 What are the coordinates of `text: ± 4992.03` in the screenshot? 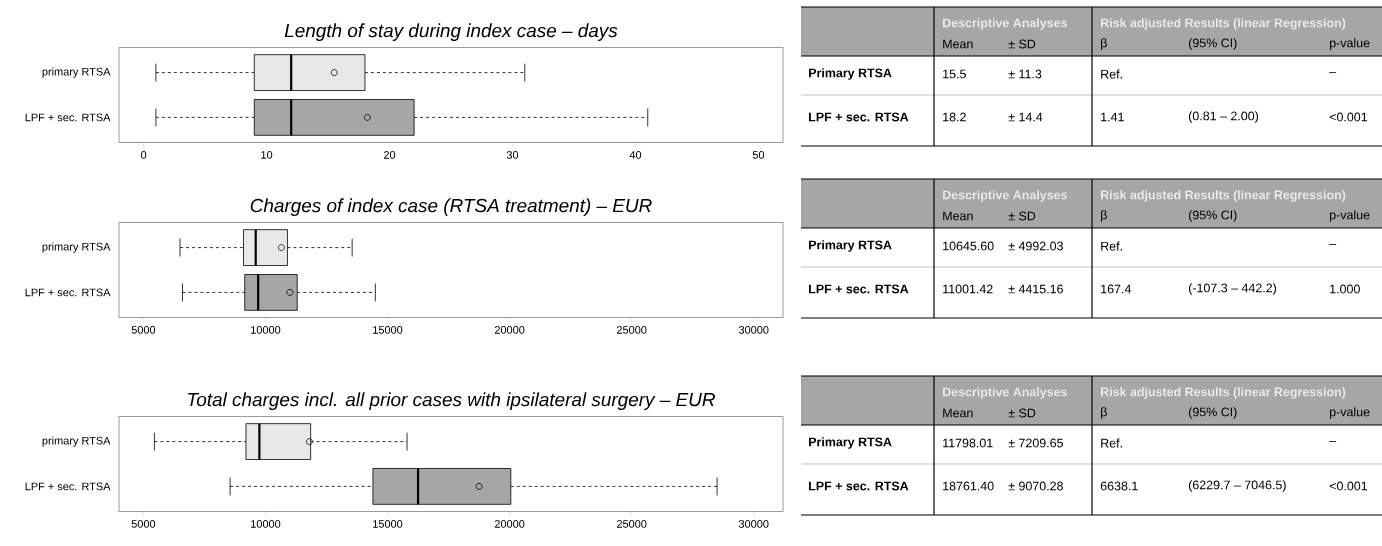 It's located at (1035, 246).